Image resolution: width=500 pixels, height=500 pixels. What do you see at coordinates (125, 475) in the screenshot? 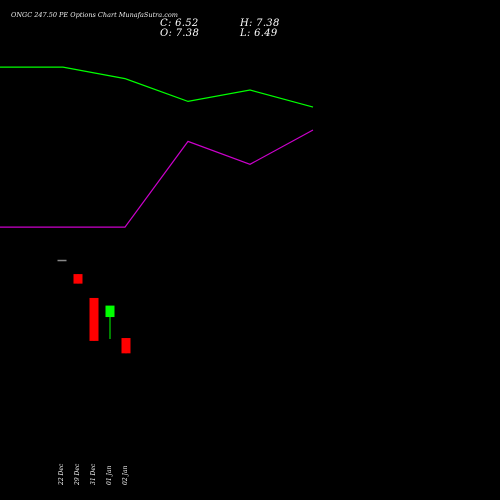
I see `x-tick-label: 02 Jan` at bounding box center [125, 475].